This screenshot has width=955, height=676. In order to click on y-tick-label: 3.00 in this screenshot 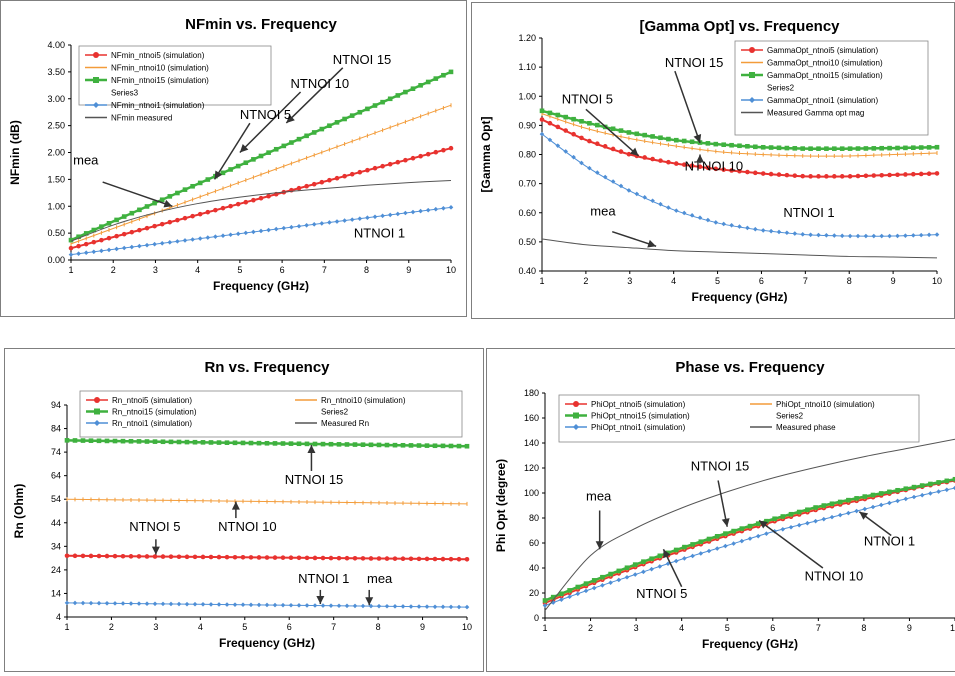, I will do `click(56, 99)`.